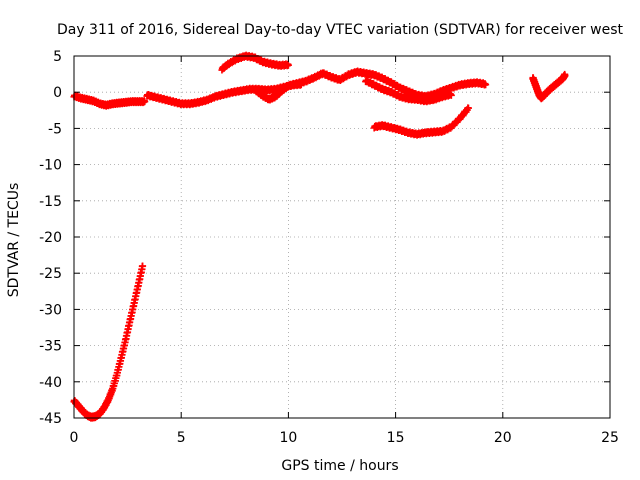  I want to click on y-tick-label: -45, so click(50, 419).